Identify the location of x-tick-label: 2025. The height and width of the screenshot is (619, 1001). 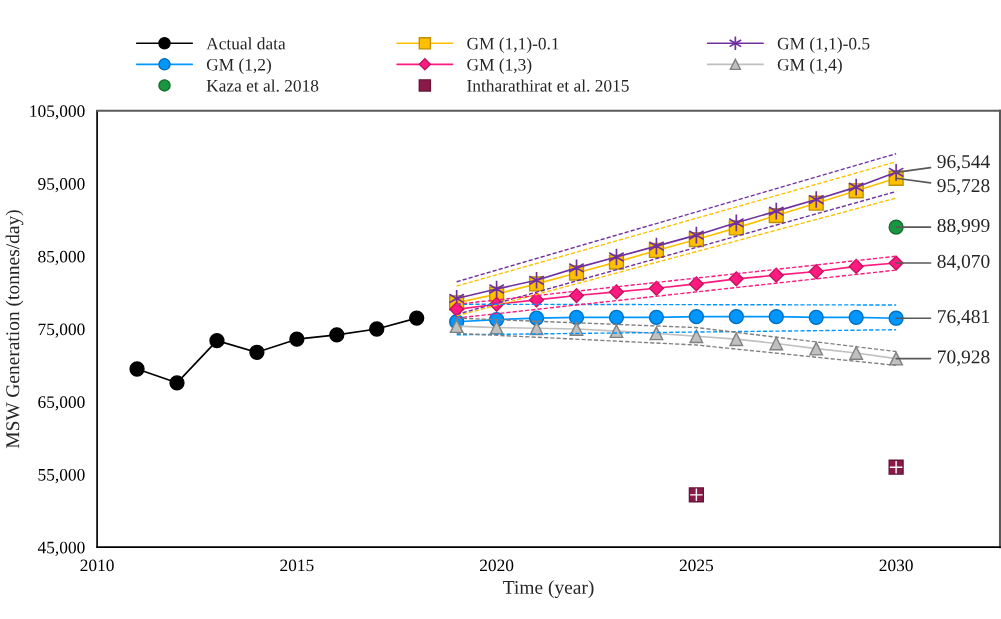
(696, 565).